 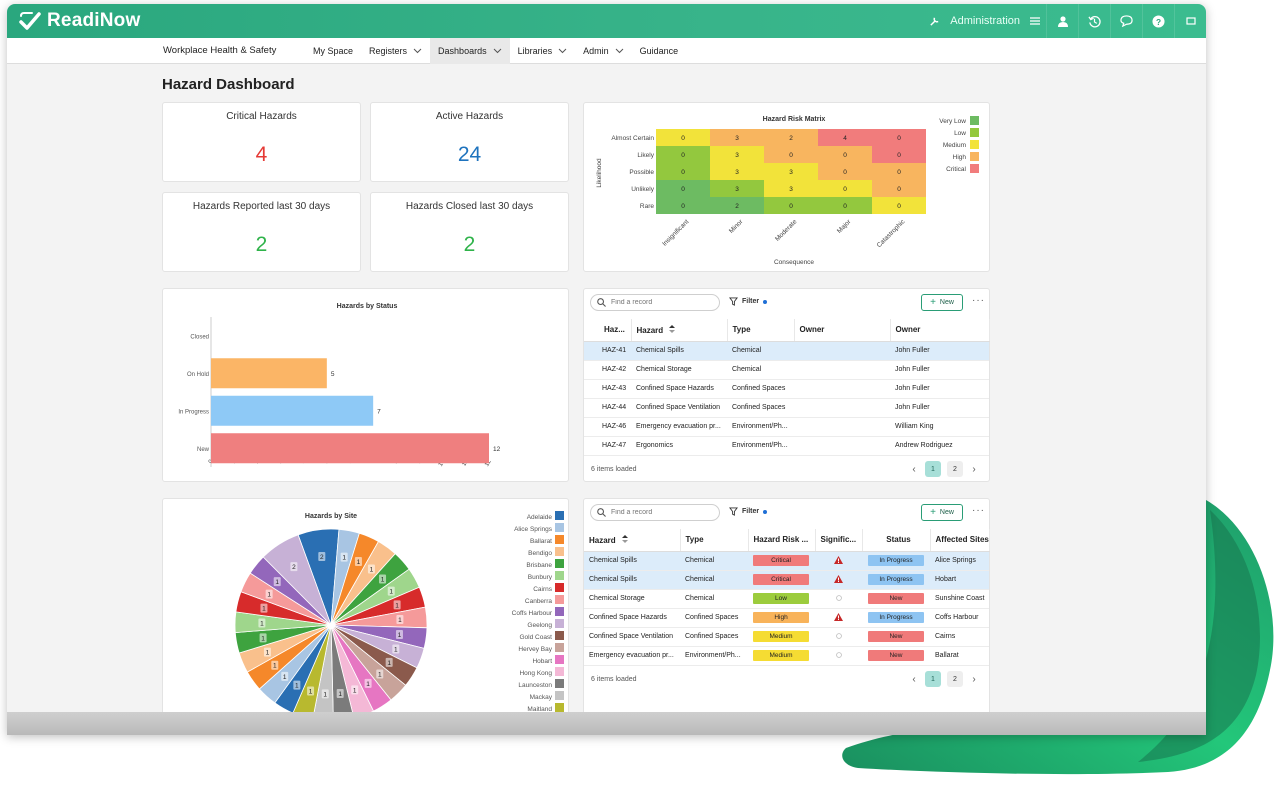 I want to click on nav-item-dashboards: Dashboards, so click(x=470, y=51).